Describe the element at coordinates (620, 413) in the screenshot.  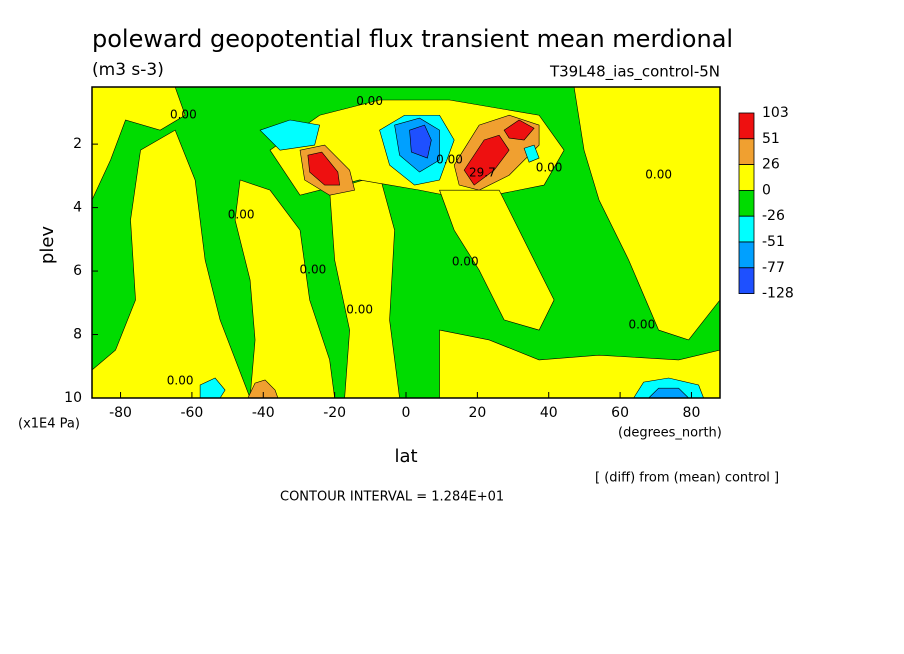
I see `x-tick-label: 60` at that location.